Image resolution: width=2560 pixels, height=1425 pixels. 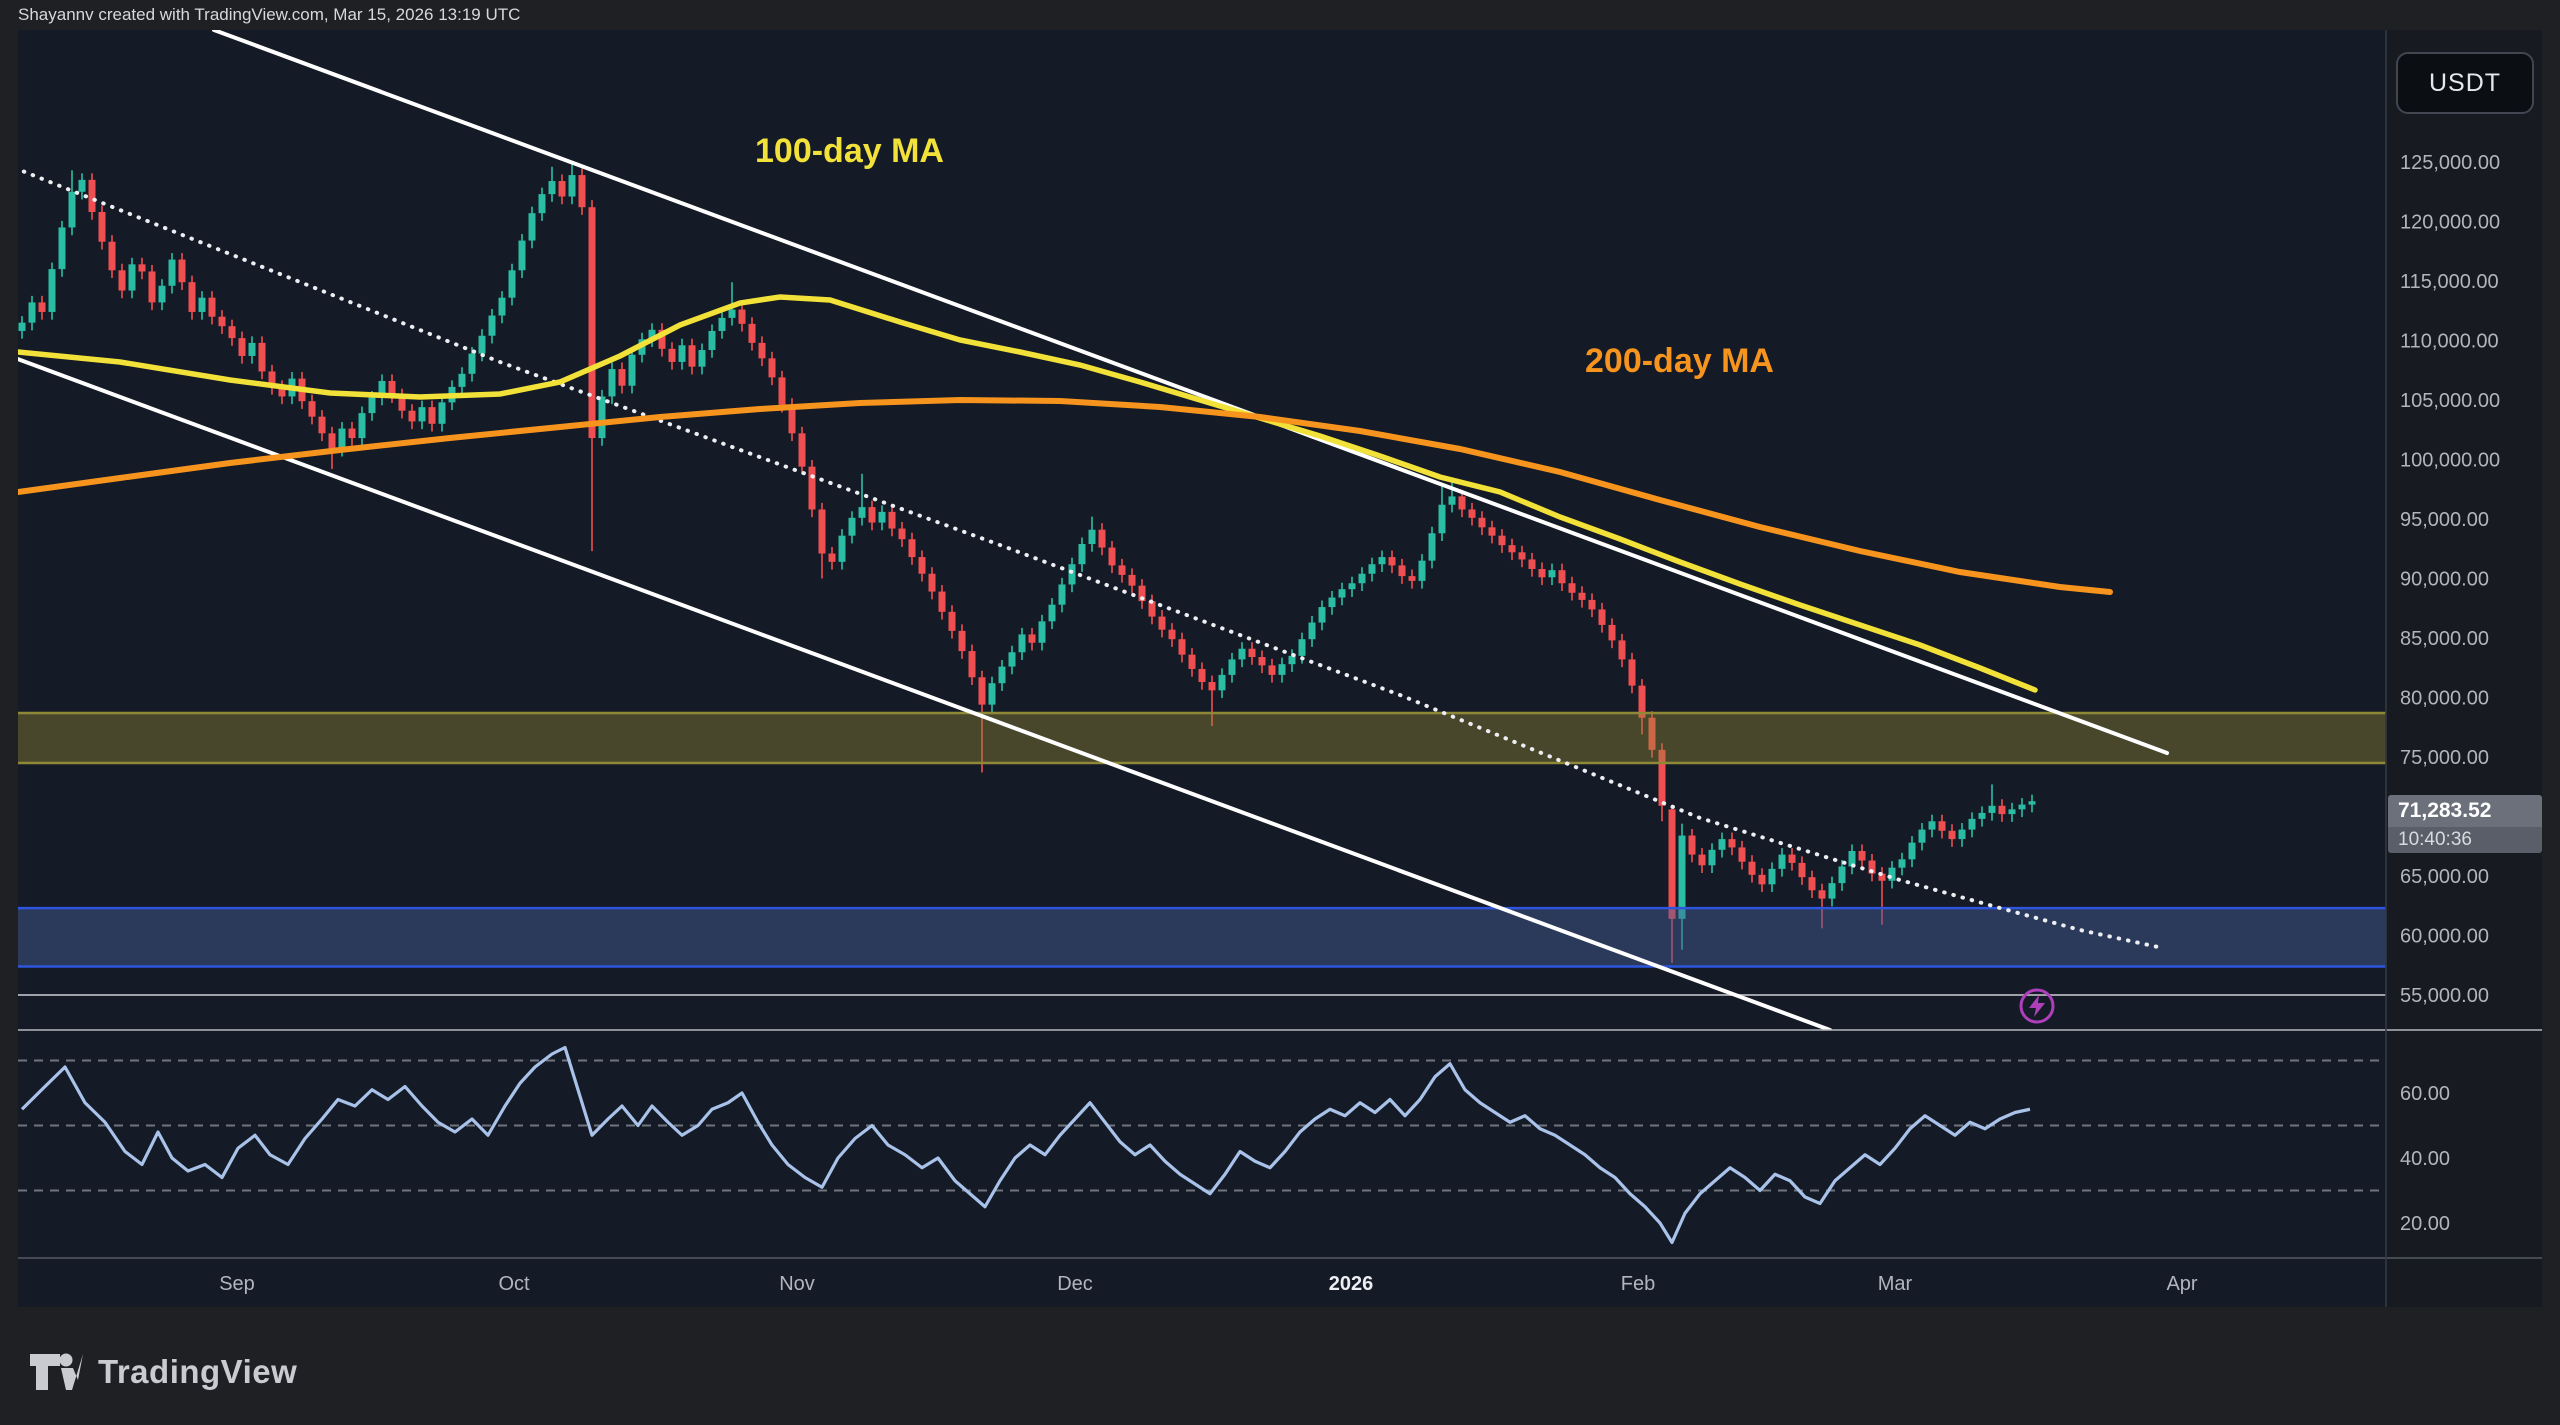 What do you see at coordinates (1208, 1284) in the screenshot?
I see `time-scale: Sep Oct Nov Dec 2026 Feb Mar Apr` at bounding box center [1208, 1284].